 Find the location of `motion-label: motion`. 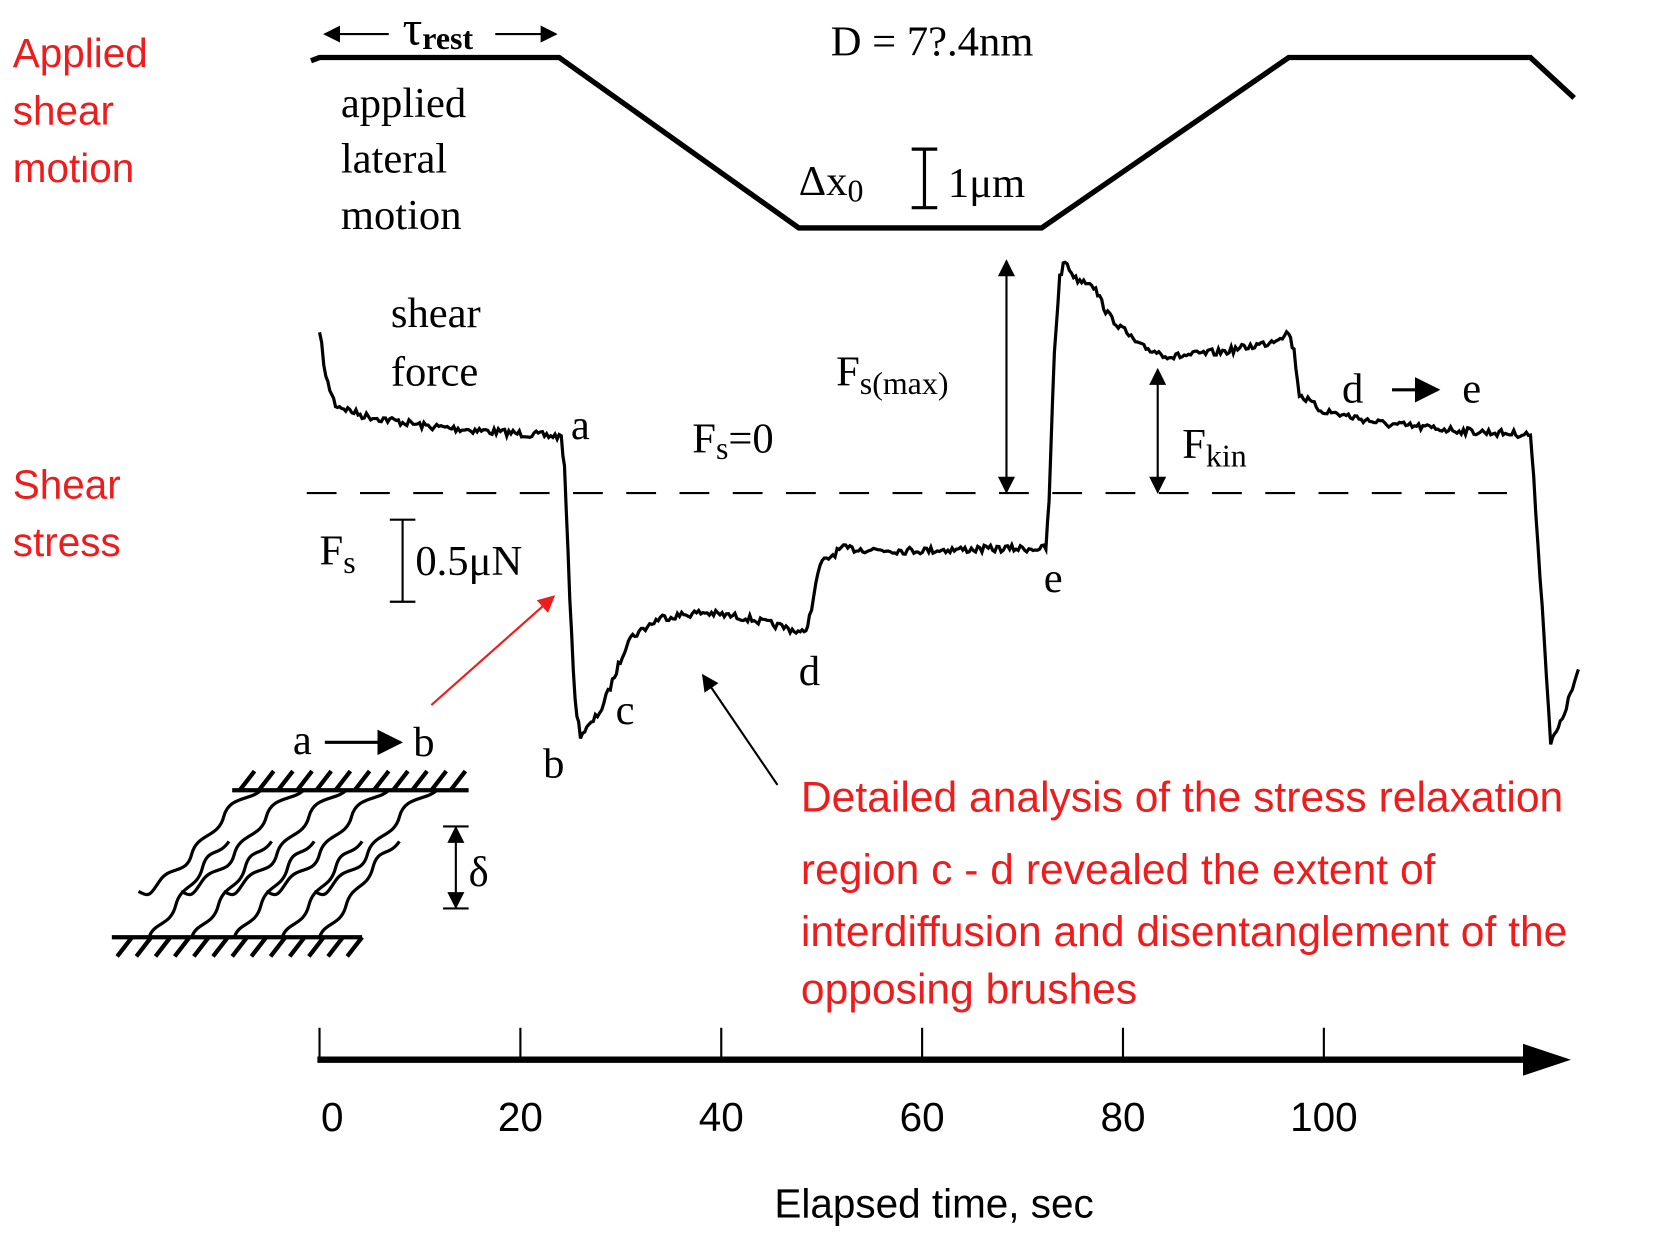

motion-label: motion is located at coordinates (401, 215).